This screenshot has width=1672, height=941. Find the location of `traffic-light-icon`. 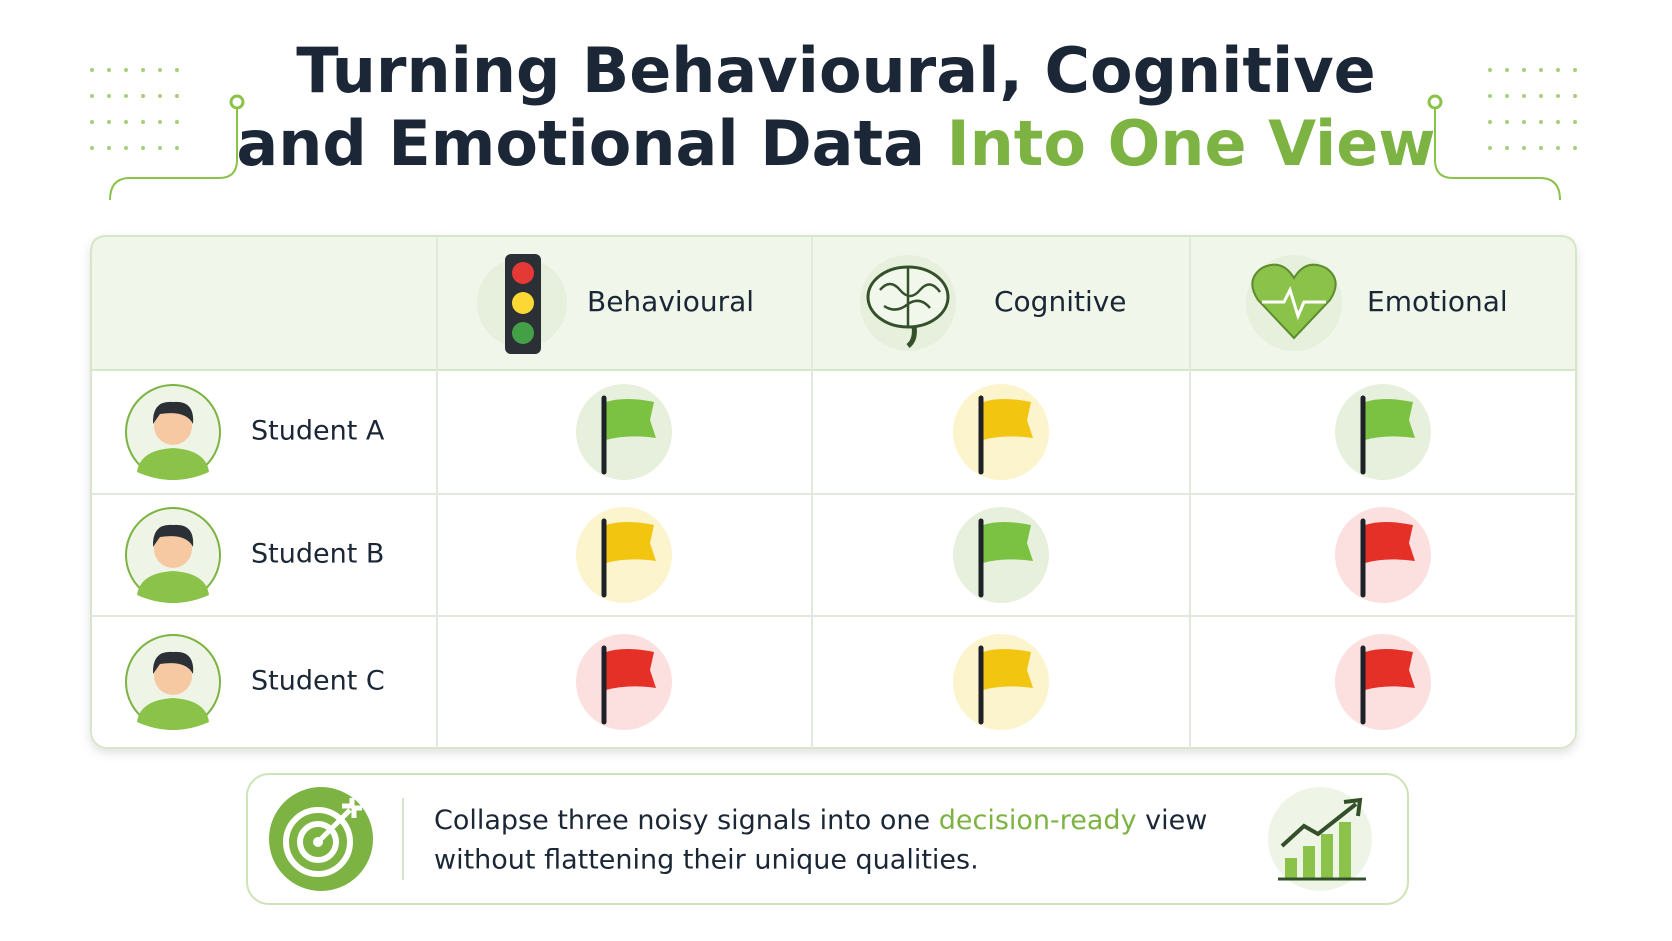

traffic-light-icon is located at coordinates (522, 304).